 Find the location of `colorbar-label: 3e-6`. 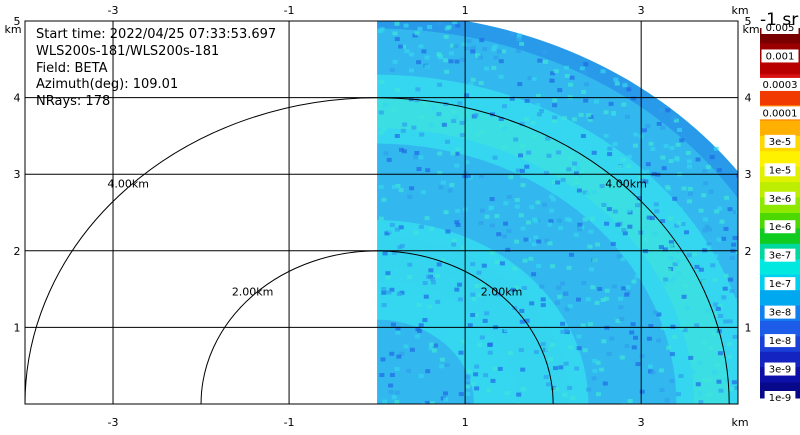

colorbar-label: 3e-6 is located at coordinates (780, 199).